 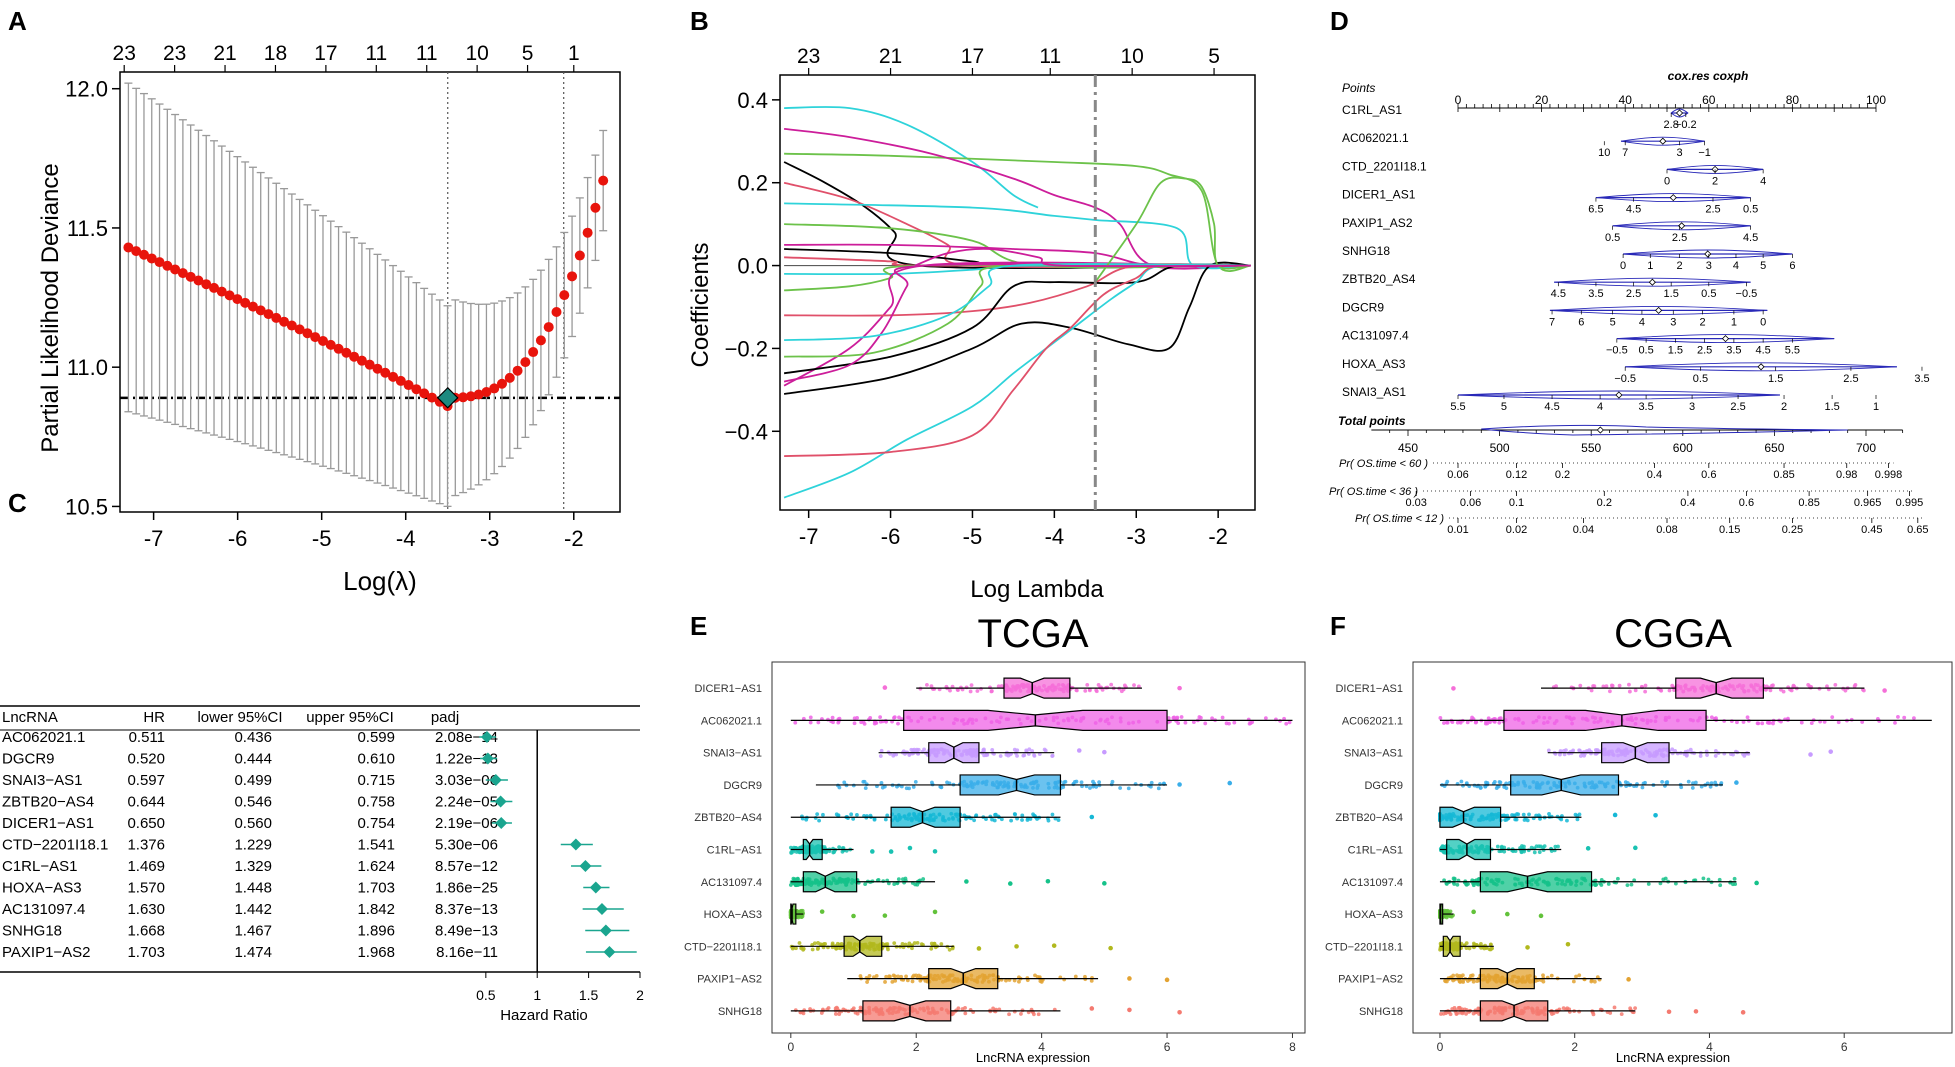 I want to click on panel-d-var-tick-label: 4.5, so click(x=1750, y=238).